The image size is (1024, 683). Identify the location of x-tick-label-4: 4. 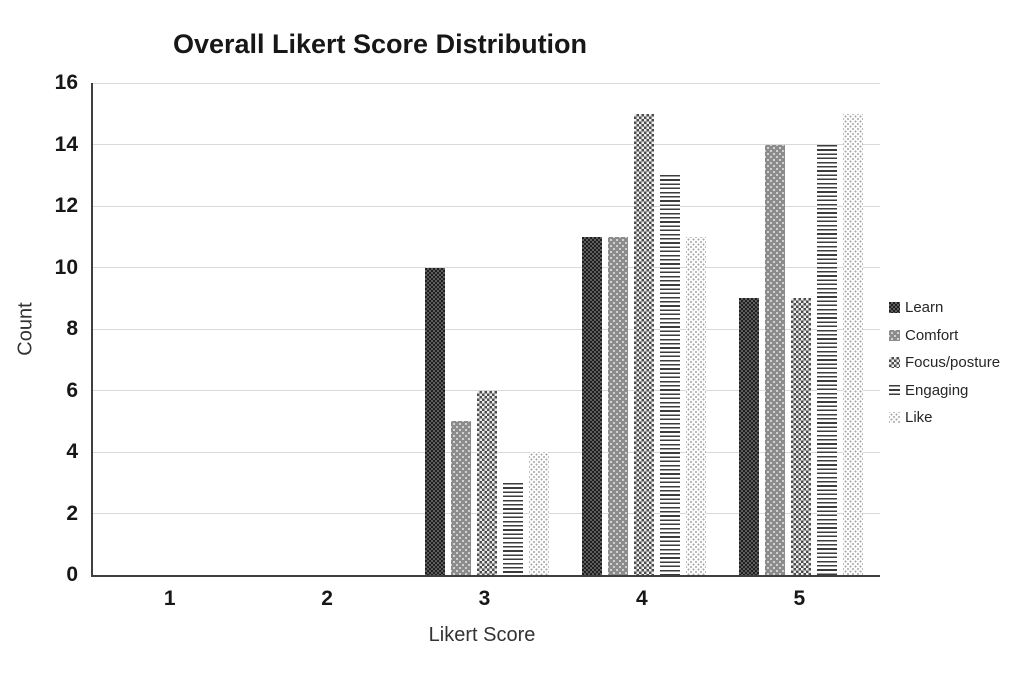
(642, 598).